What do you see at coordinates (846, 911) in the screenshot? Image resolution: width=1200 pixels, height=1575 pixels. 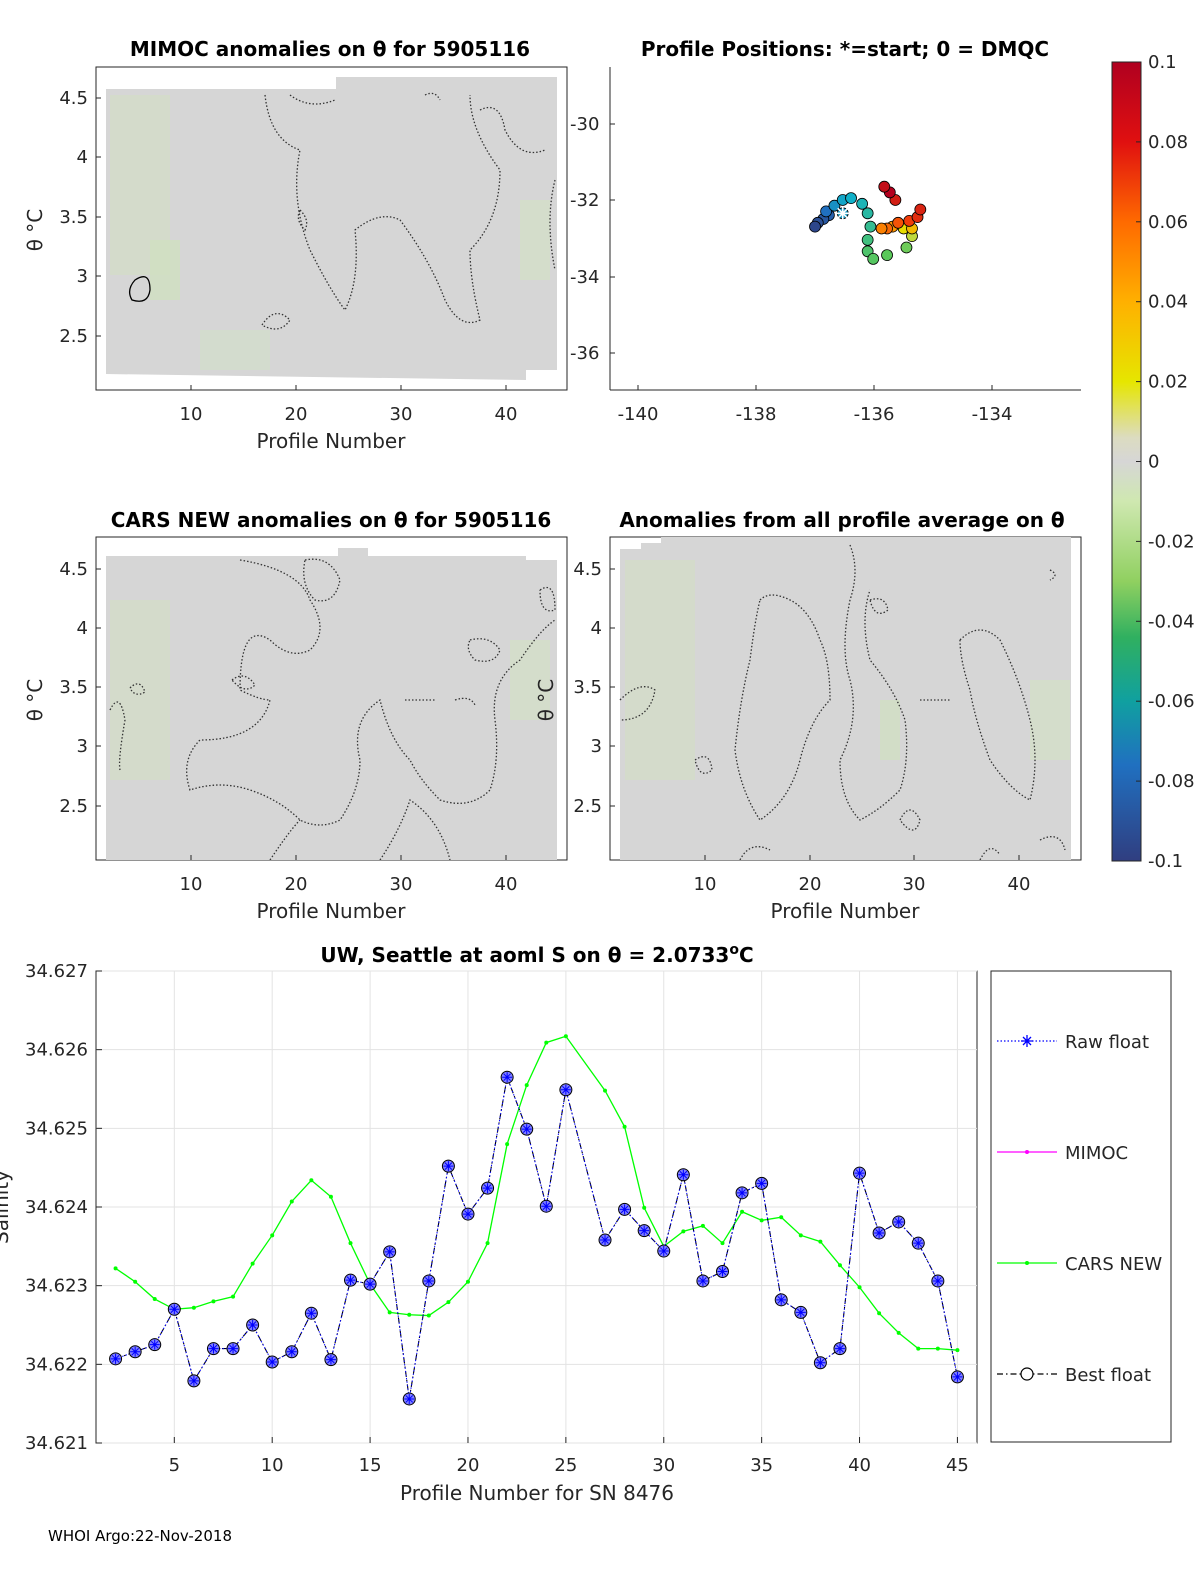 I see `allavg-xlabel: Profile Number` at bounding box center [846, 911].